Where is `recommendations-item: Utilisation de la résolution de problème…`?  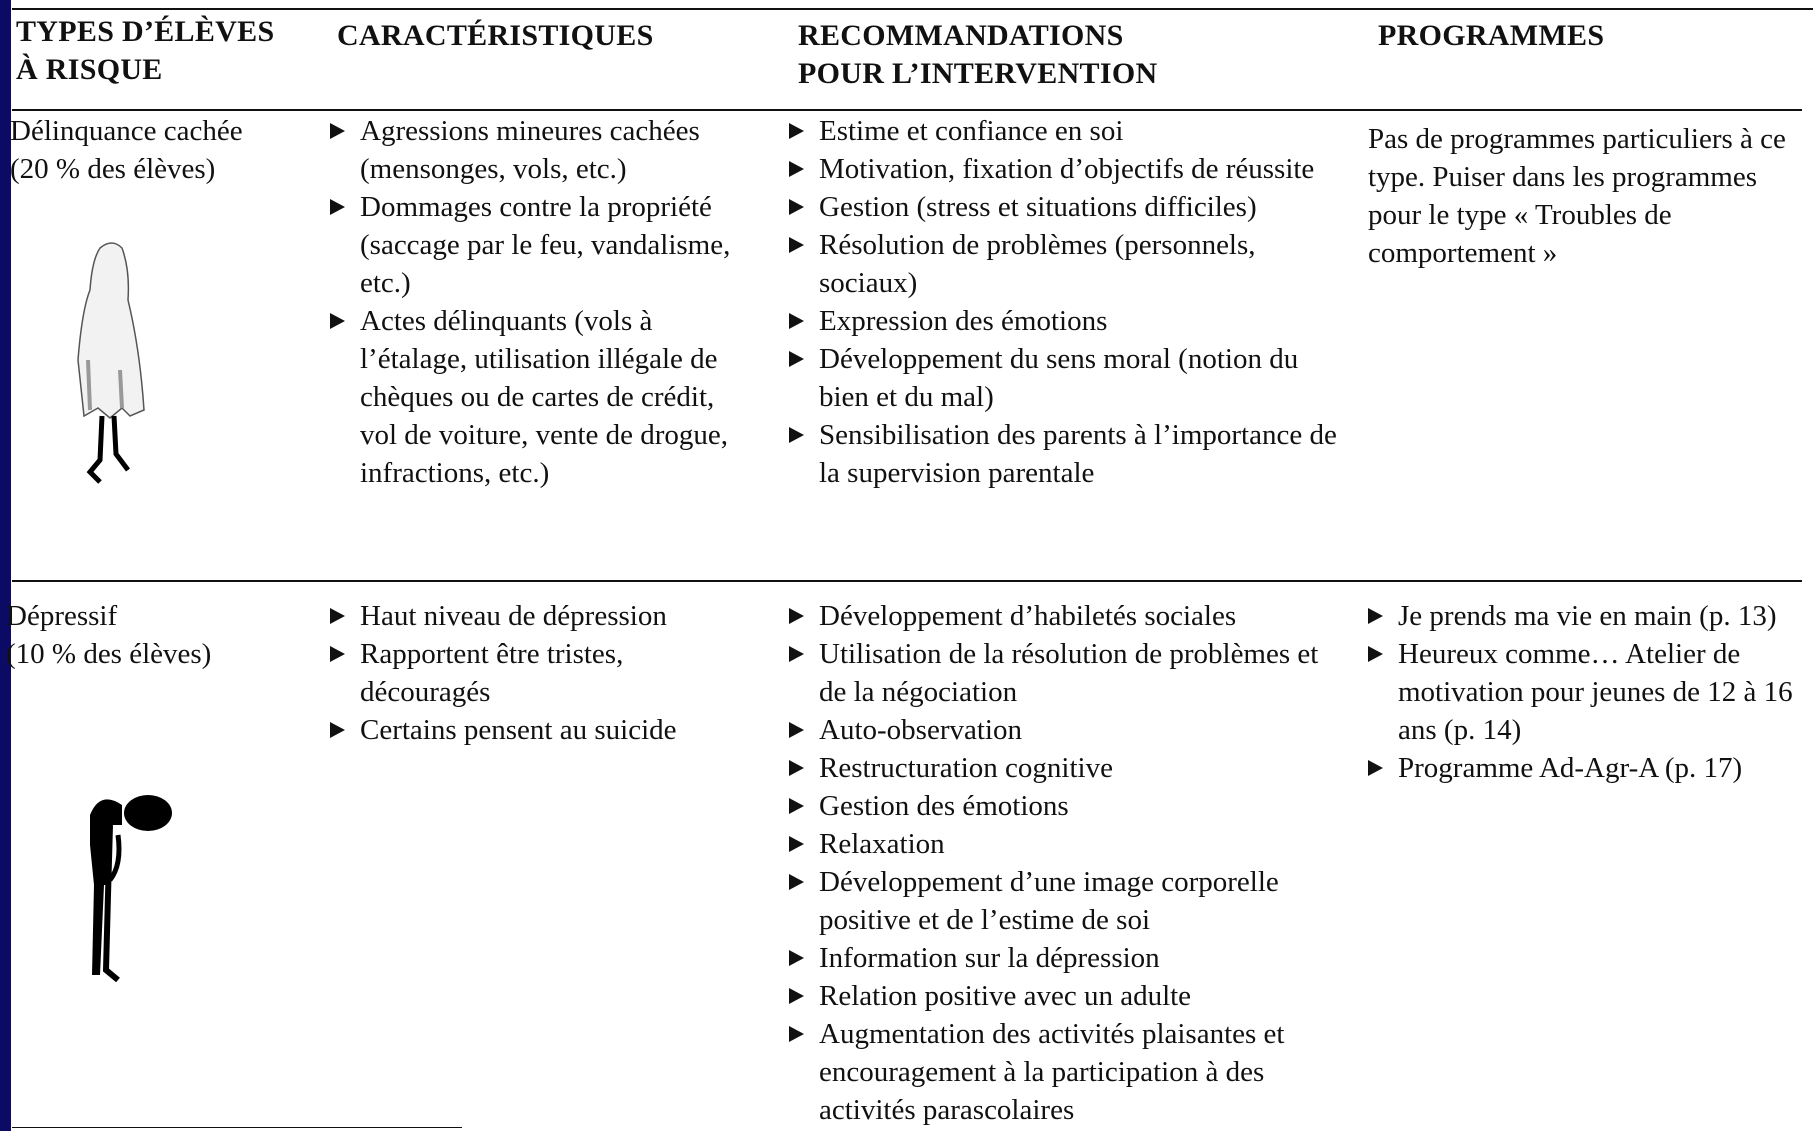
recommendations-item: Utilisation de la résolution de problème… is located at coordinates (1067, 673).